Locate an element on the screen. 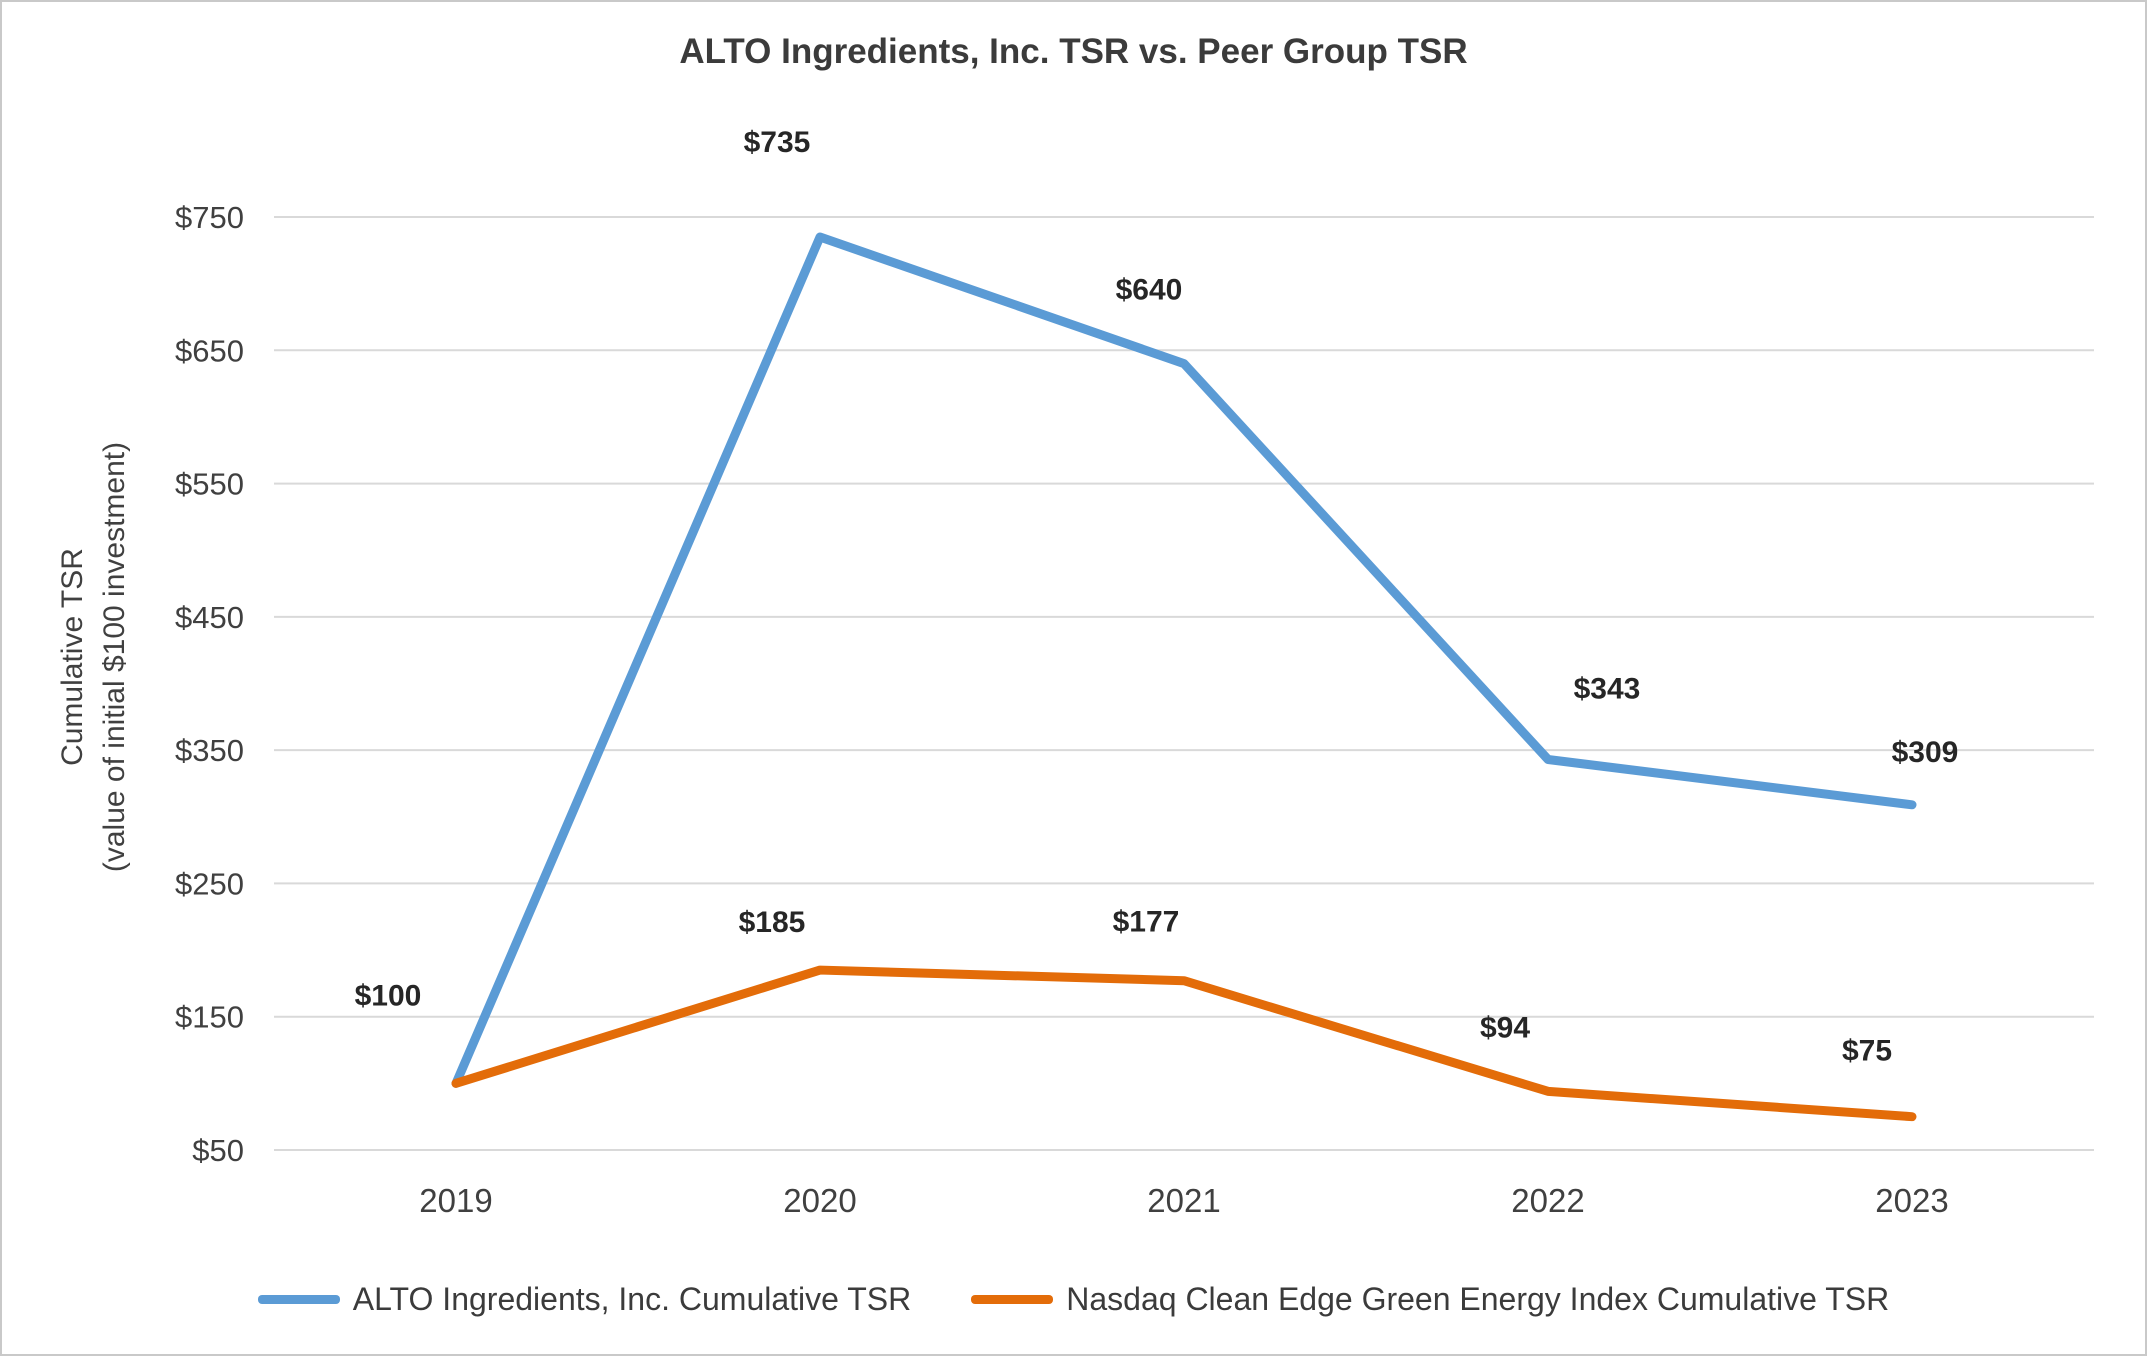 The image size is (2147, 1356). data-label: $185 is located at coordinates (772, 922).